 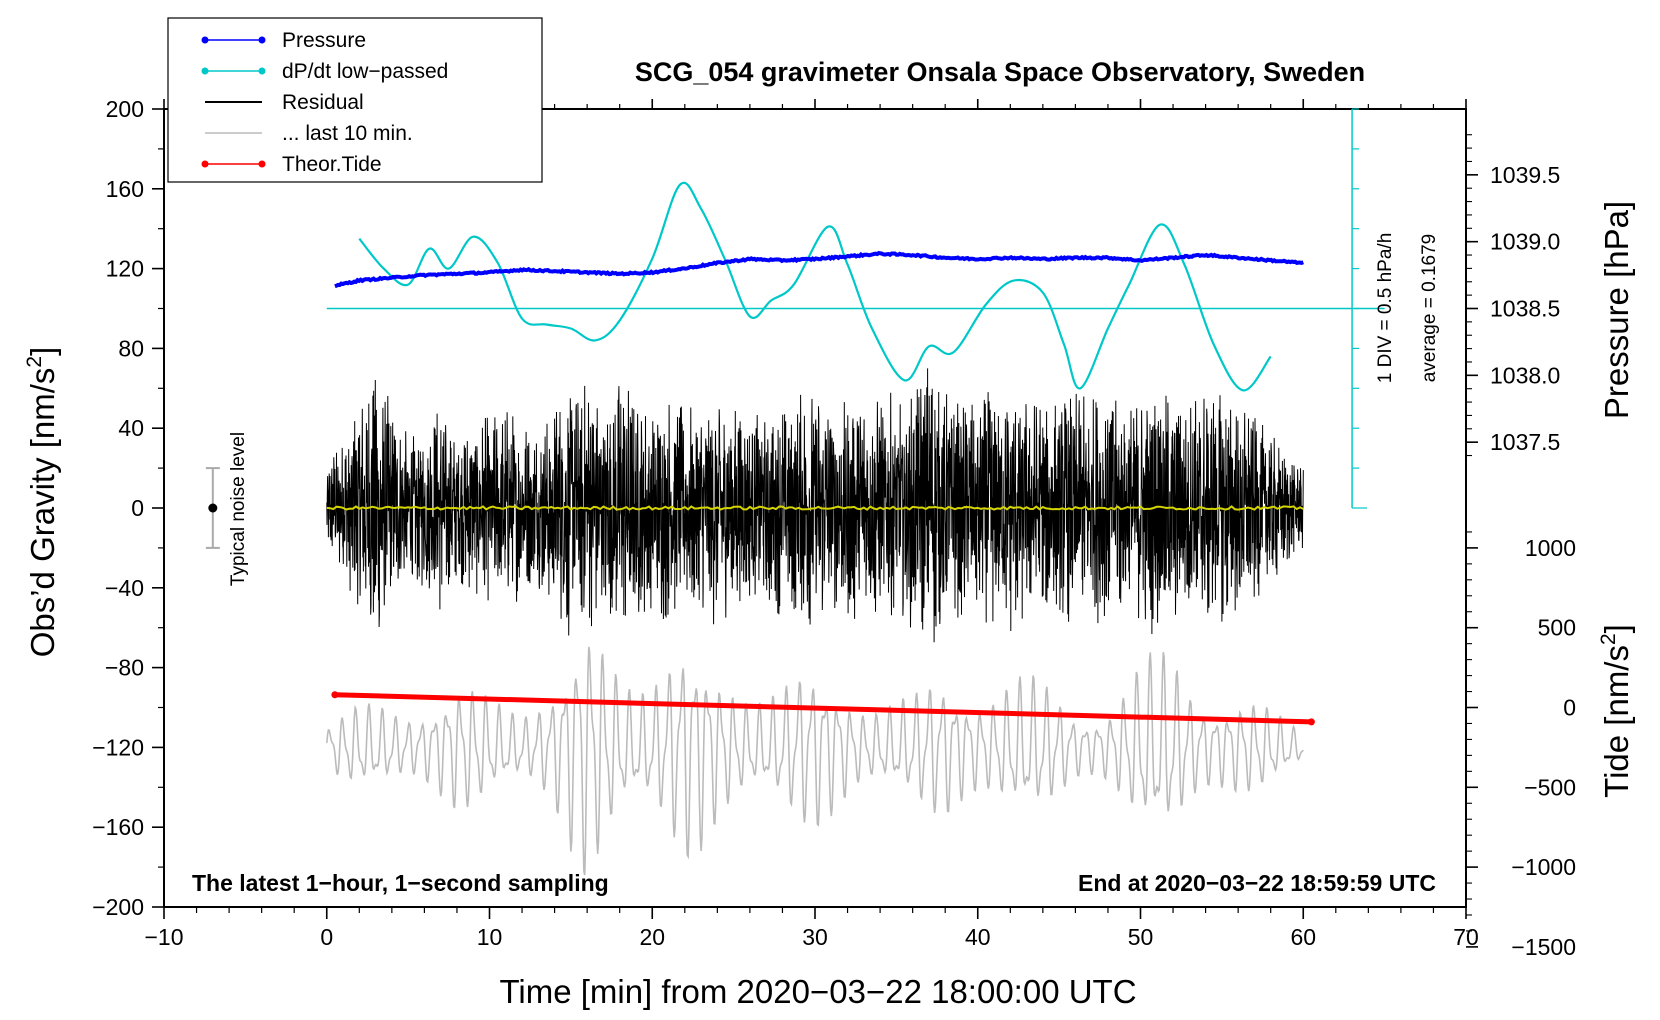 I want to click on annotation-end-time: End at 2020−03−22 18:59:59 UTC, so click(x=1257, y=883).